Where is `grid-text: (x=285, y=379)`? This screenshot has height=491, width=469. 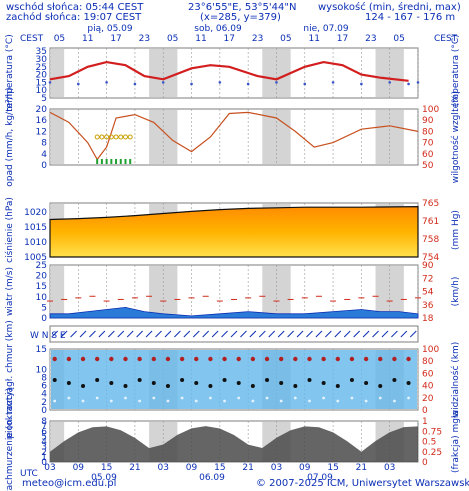 grid-text: (x=285, y=379) is located at coordinates (240, 17).